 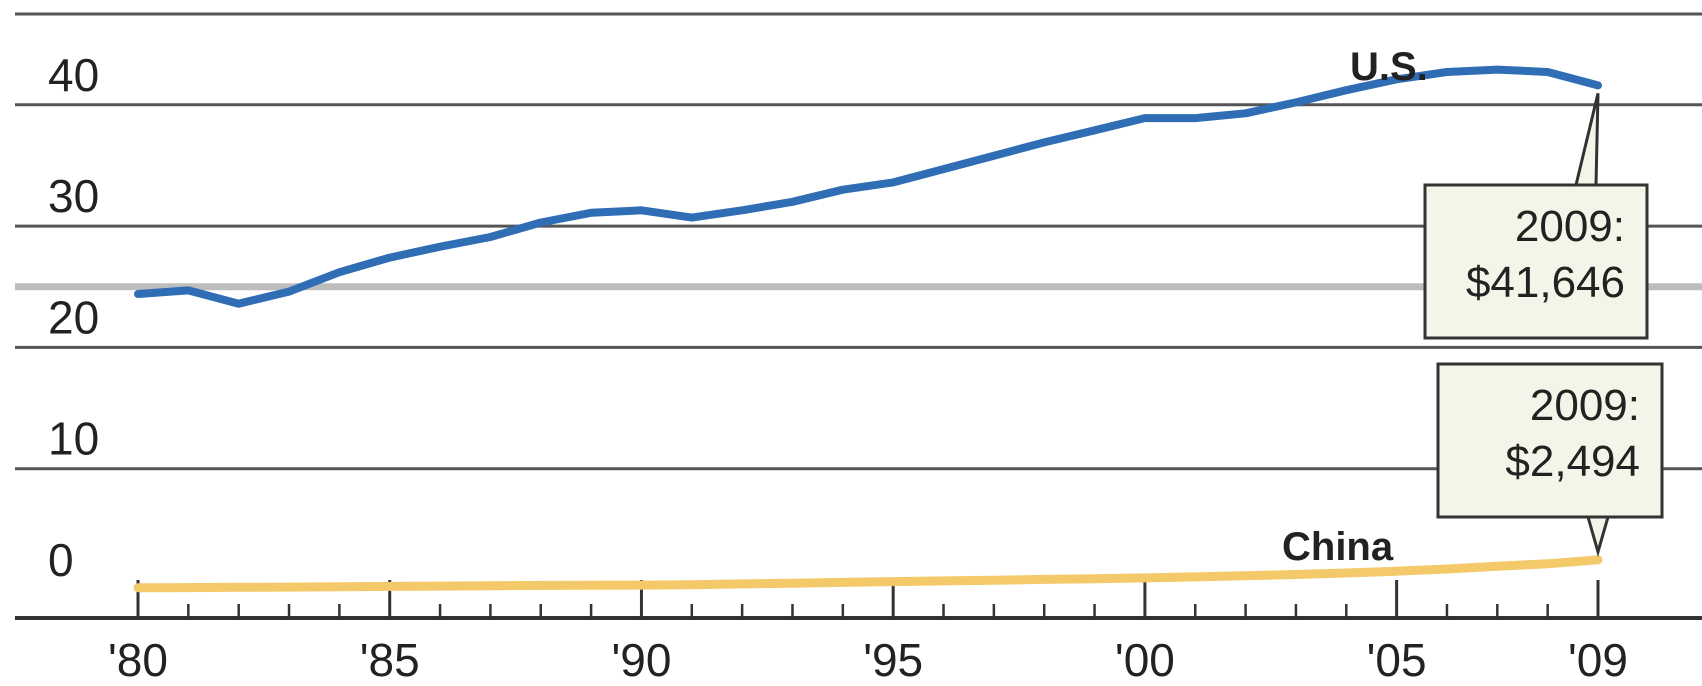 I want to click on data-point-u-s-1993, so click(x=792, y=201).